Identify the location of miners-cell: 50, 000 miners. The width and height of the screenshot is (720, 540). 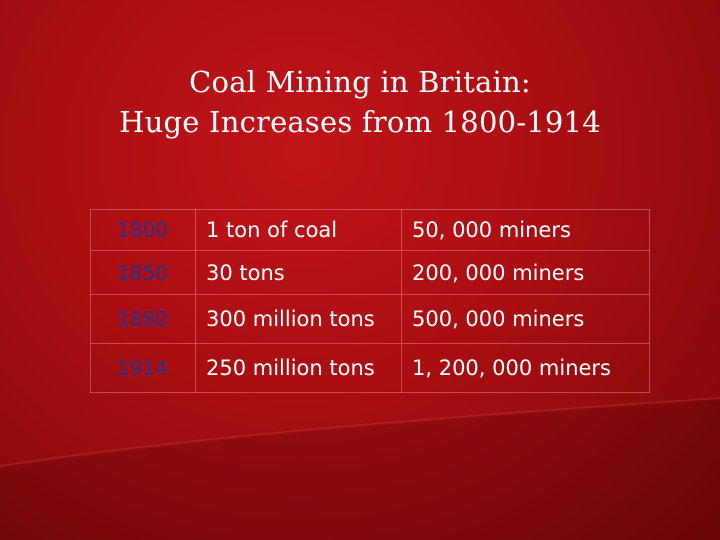
(525, 230).